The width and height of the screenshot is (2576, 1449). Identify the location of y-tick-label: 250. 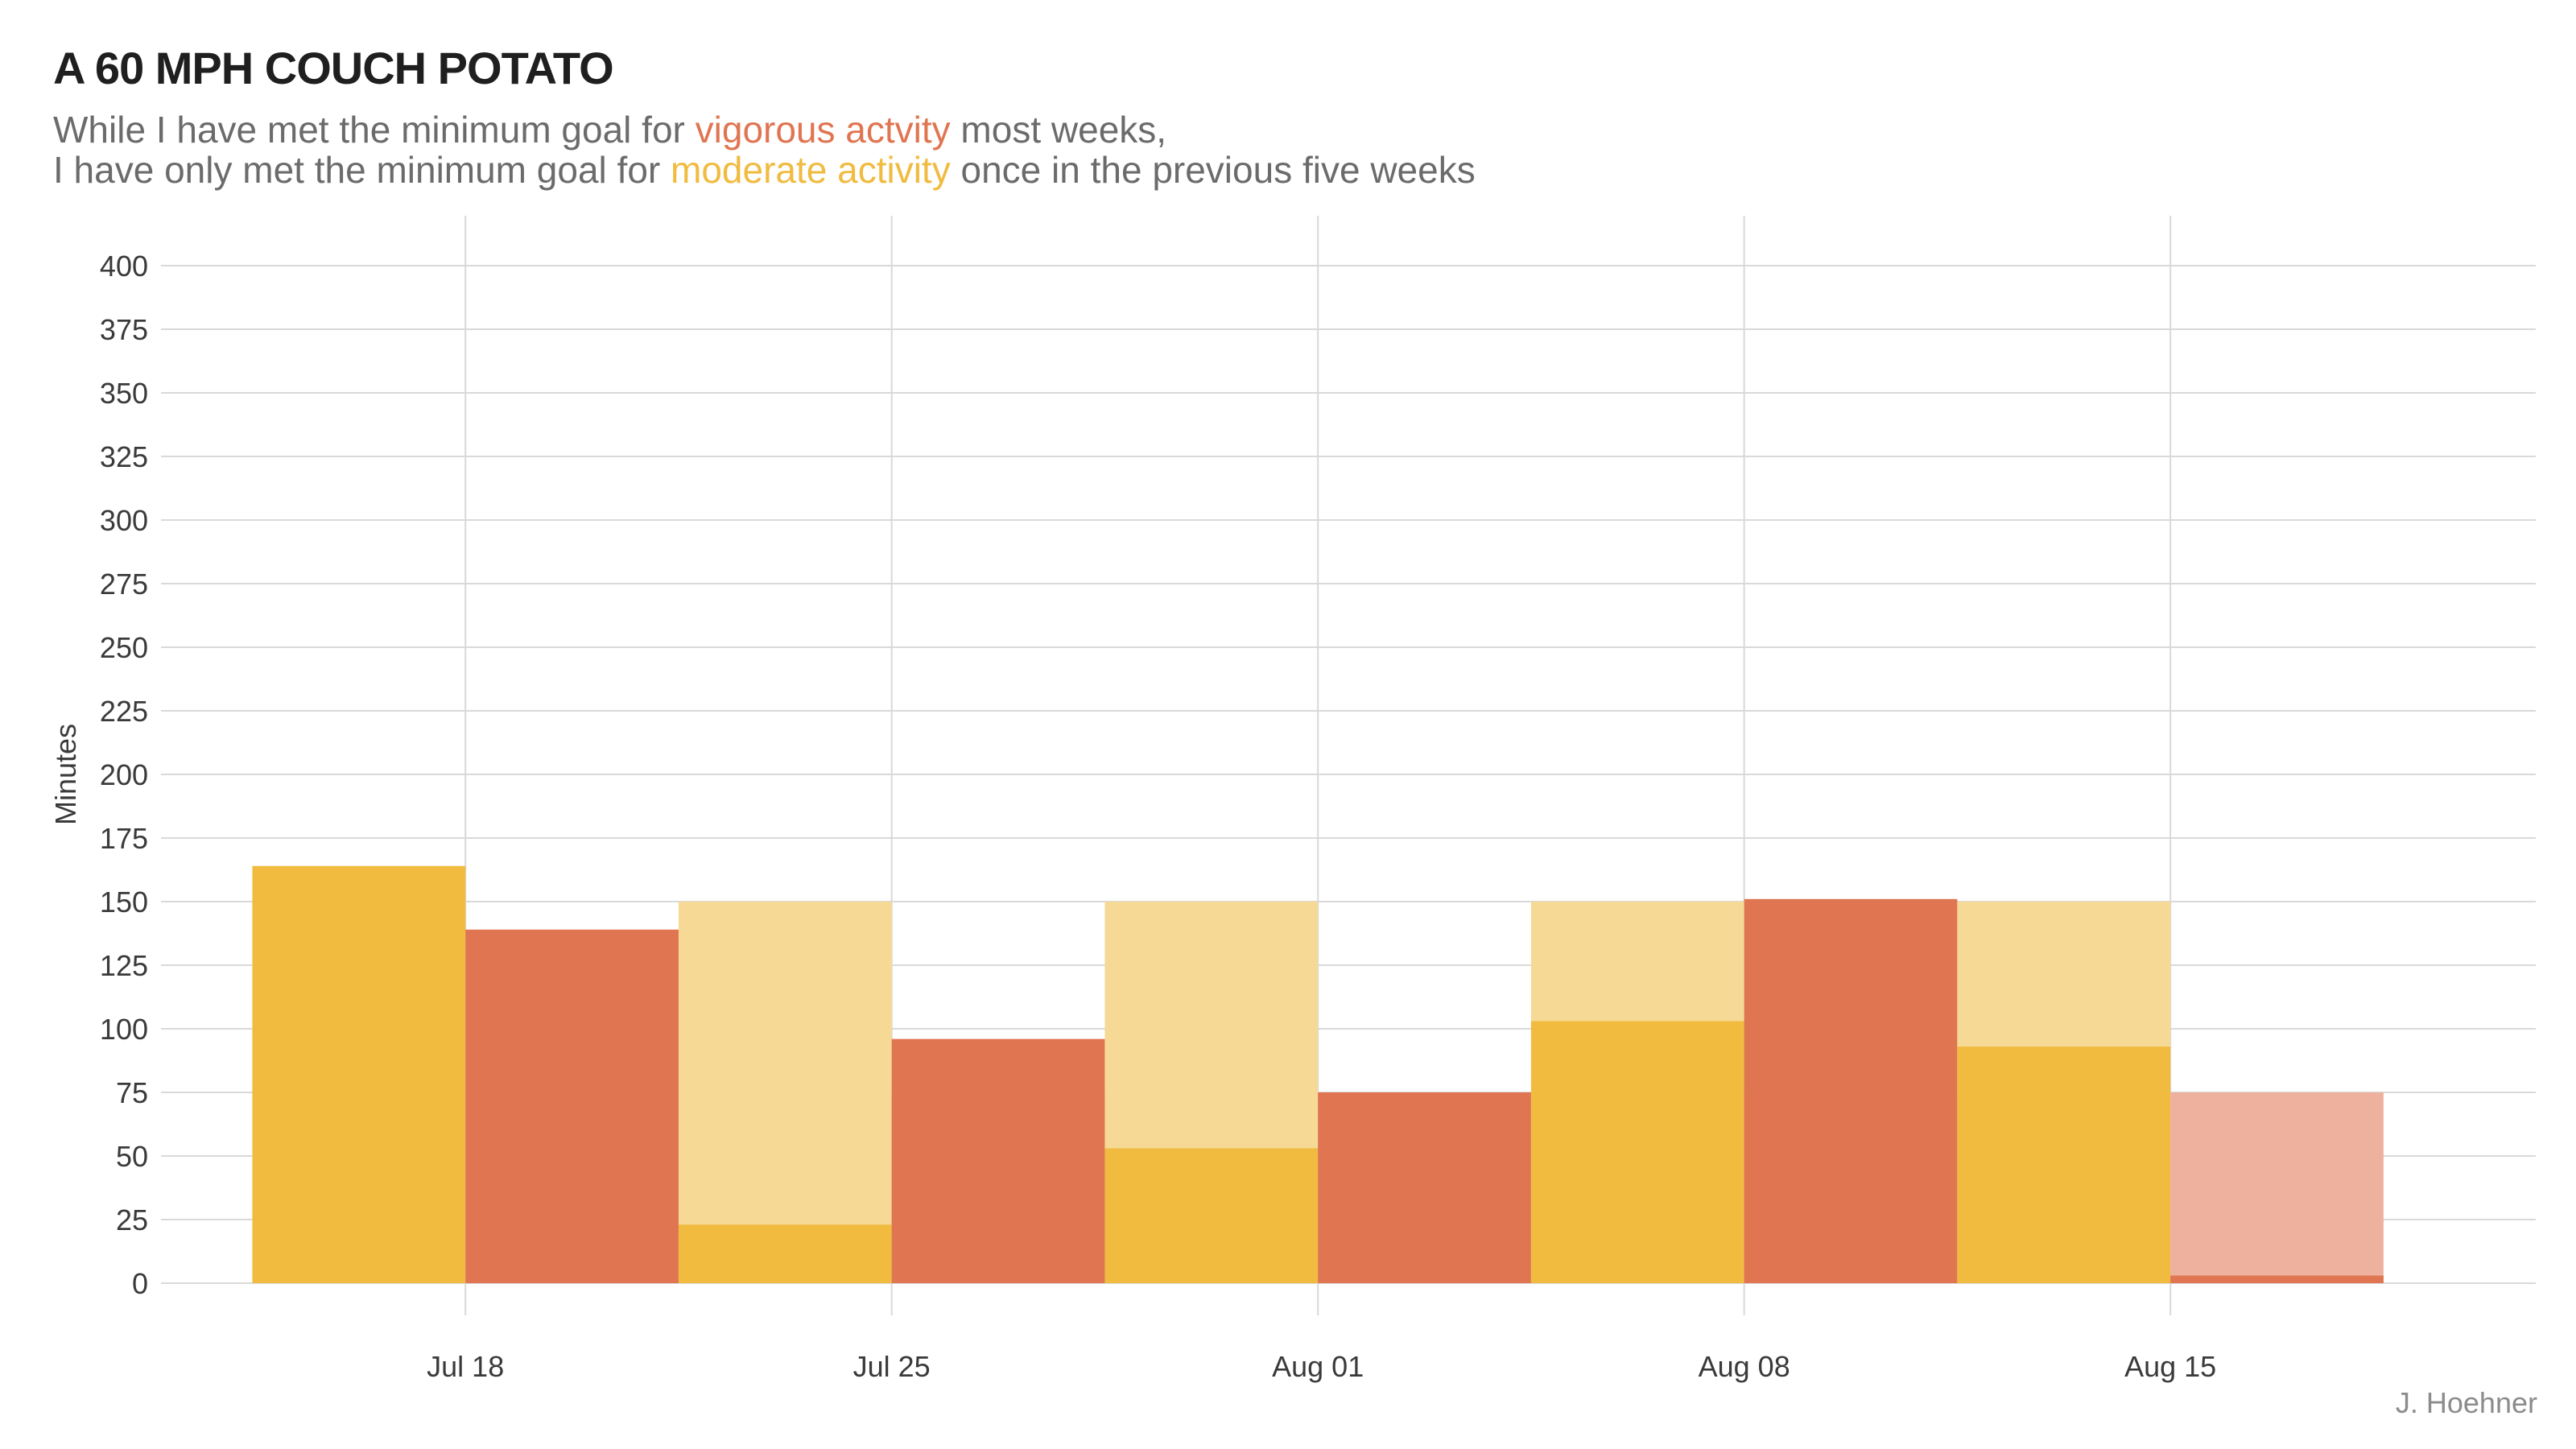
(124, 647).